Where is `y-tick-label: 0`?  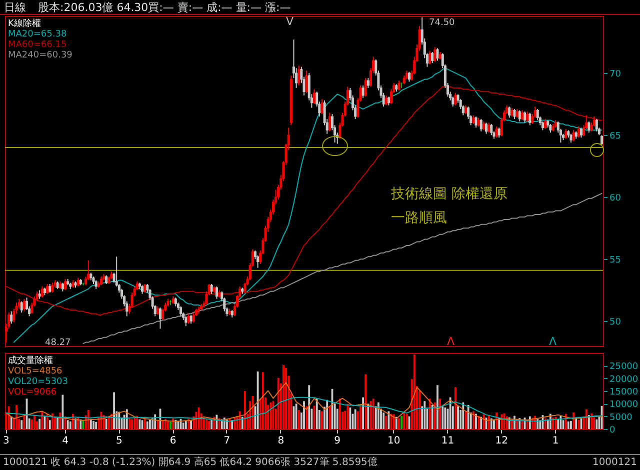 y-tick-label: 0 is located at coordinates (613, 431).